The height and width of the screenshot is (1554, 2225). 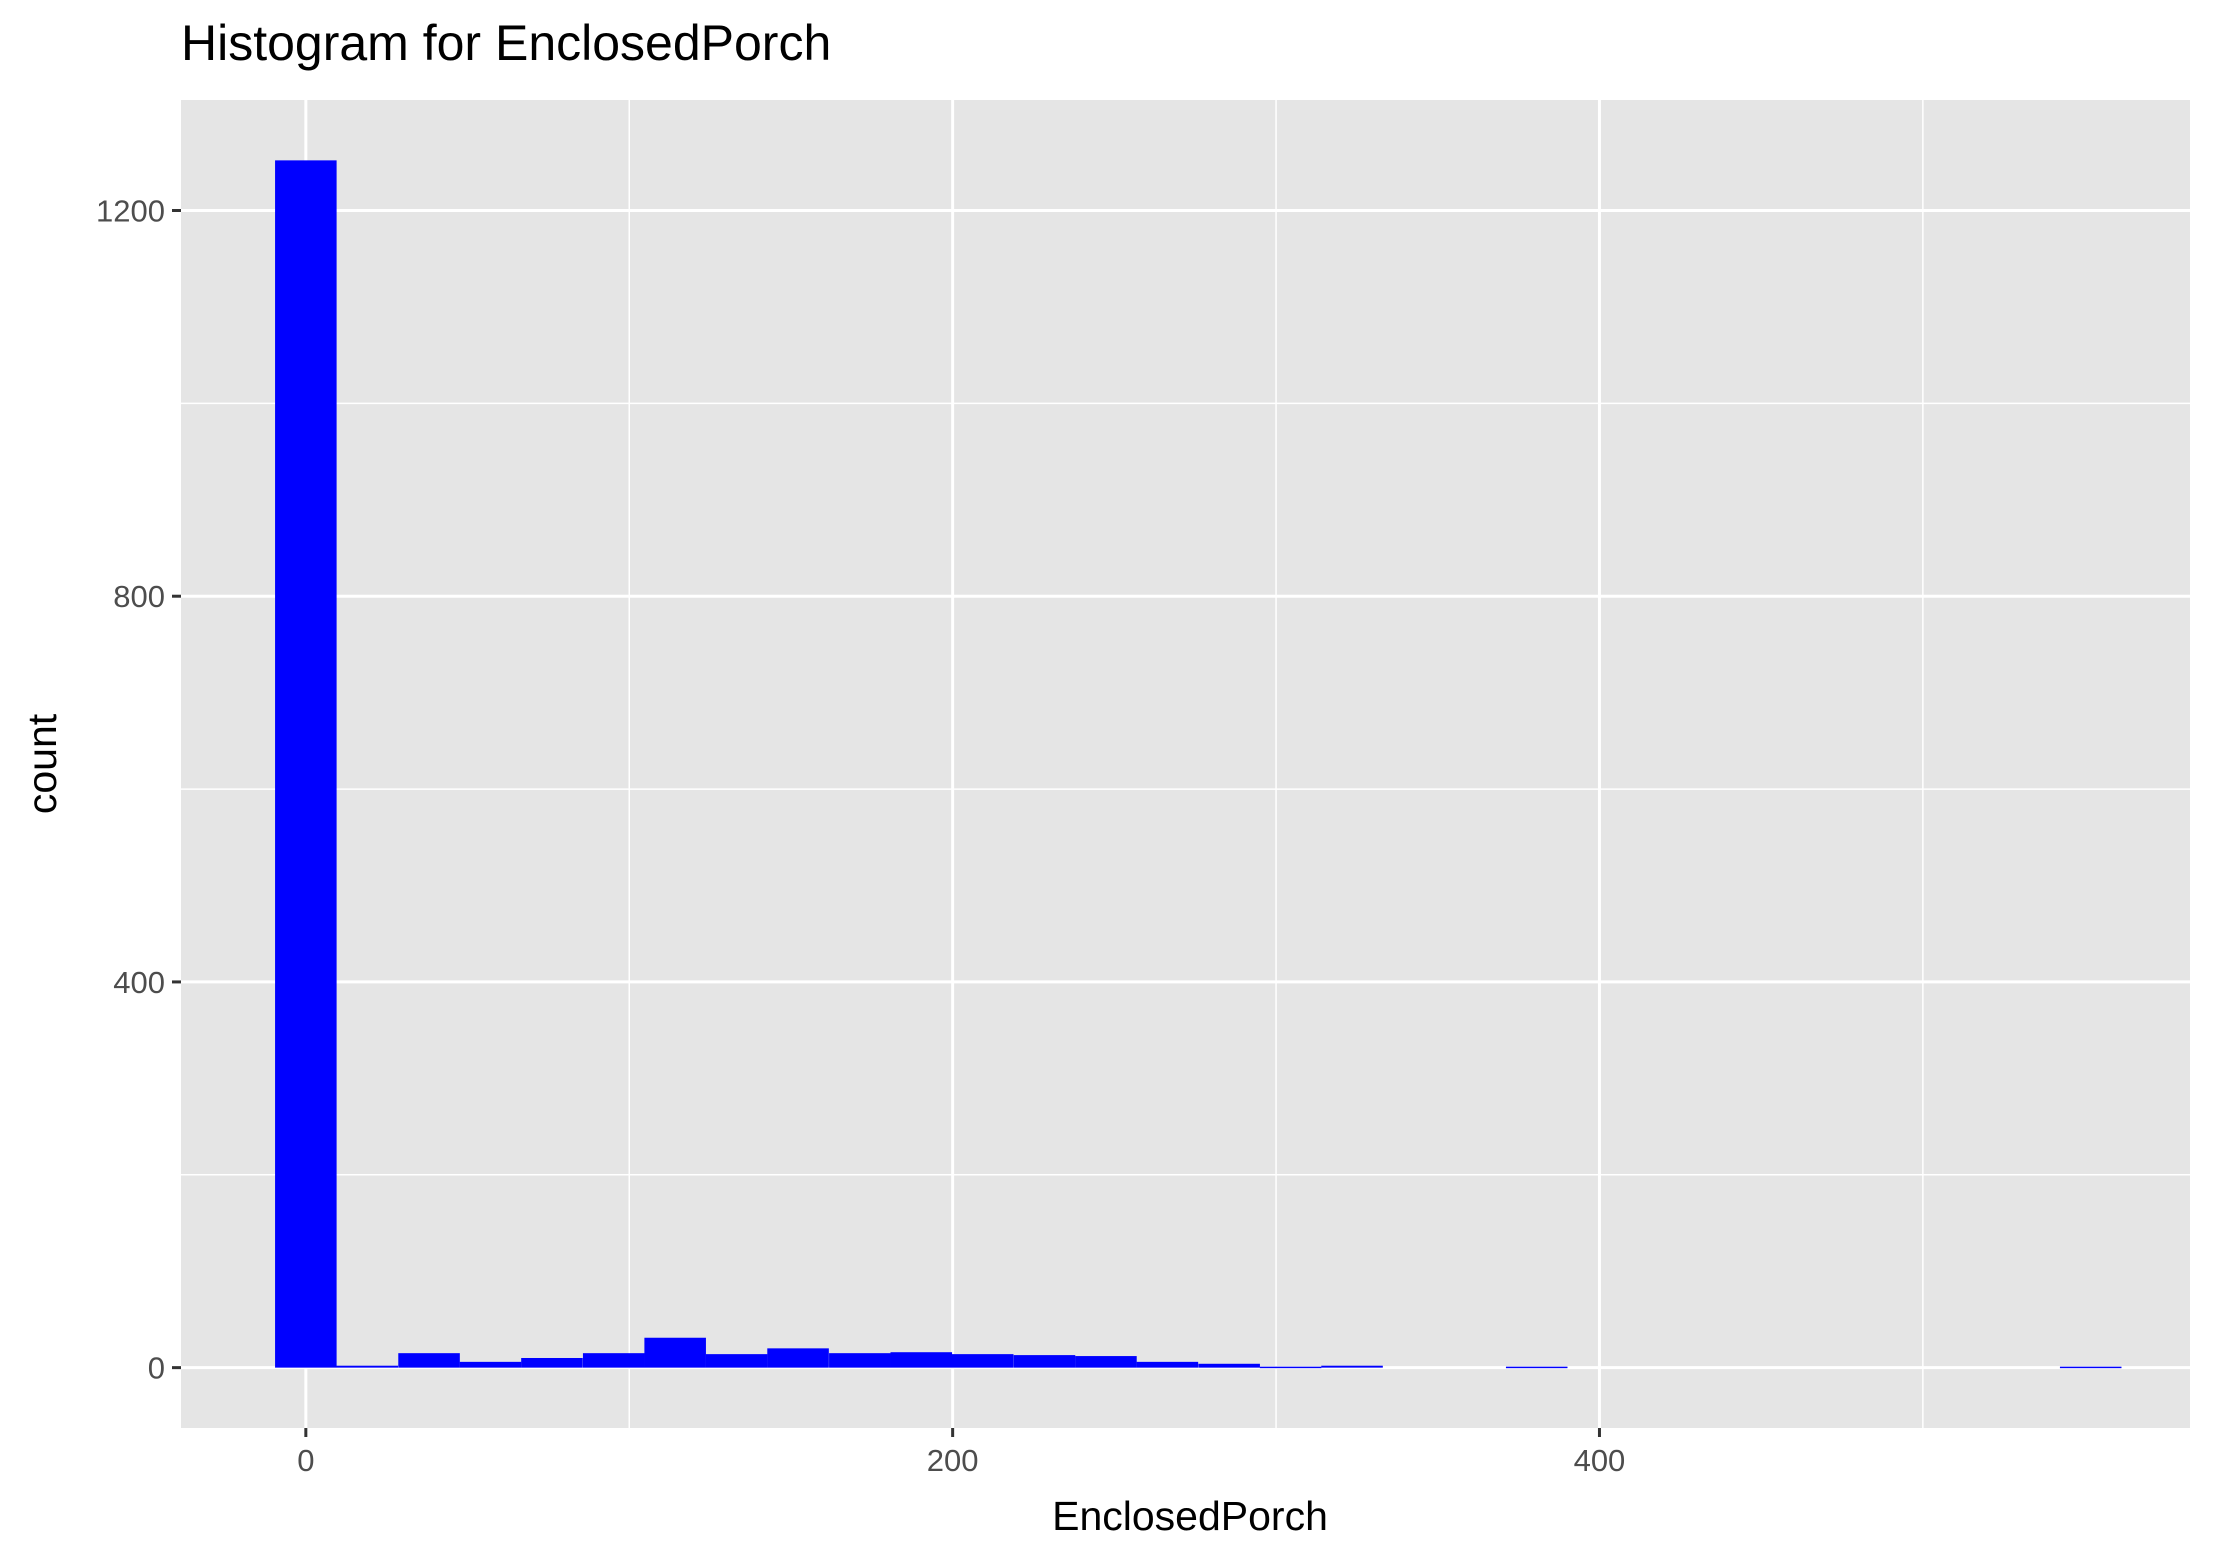 What do you see at coordinates (42, 763) in the screenshot?
I see `y-axis-title: count` at bounding box center [42, 763].